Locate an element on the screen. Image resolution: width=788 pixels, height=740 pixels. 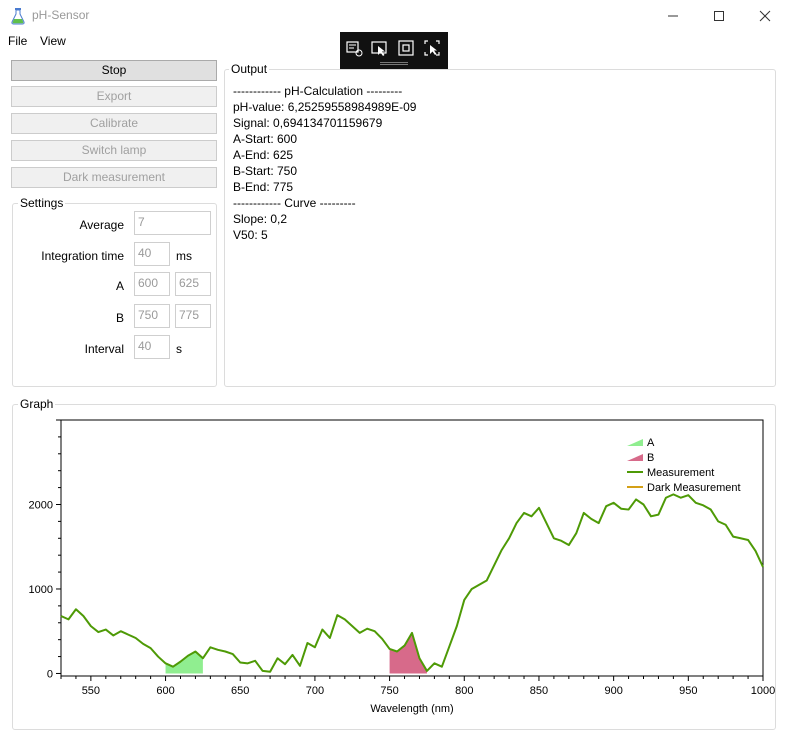
output-line: V50: 5 is located at coordinates (250, 235).